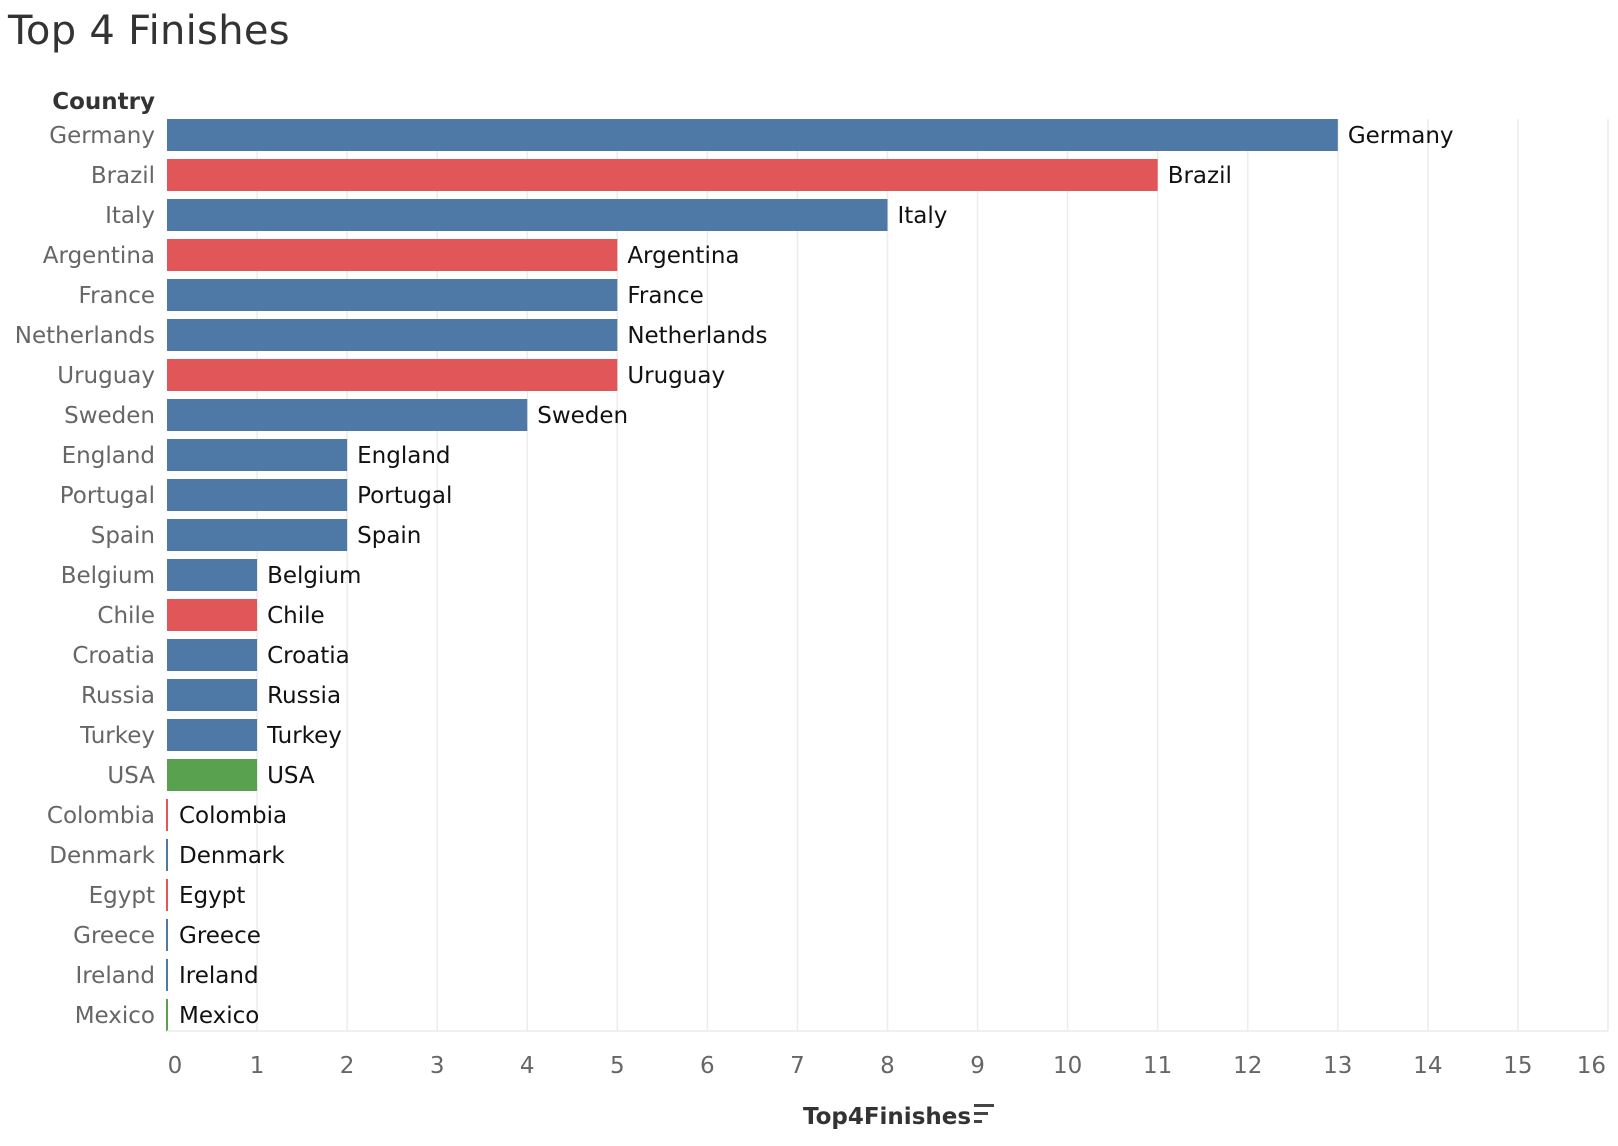 This screenshot has width=1618, height=1146. Describe the element at coordinates (118, 696) in the screenshot. I see `row-label: Russia` at that location.